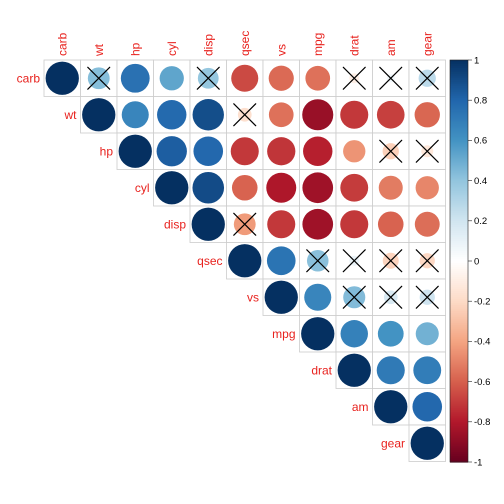  Describe the element at coordinates (391, 151) in the screenshot. I see `cross-hp-am` at that location.